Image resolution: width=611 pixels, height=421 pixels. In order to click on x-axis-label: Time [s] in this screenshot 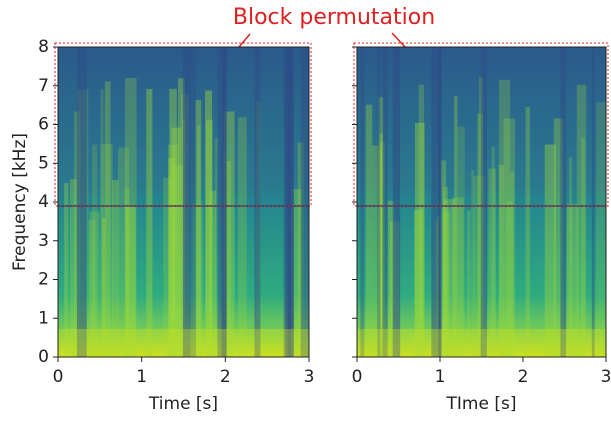, I will do `click(183, 404)`.